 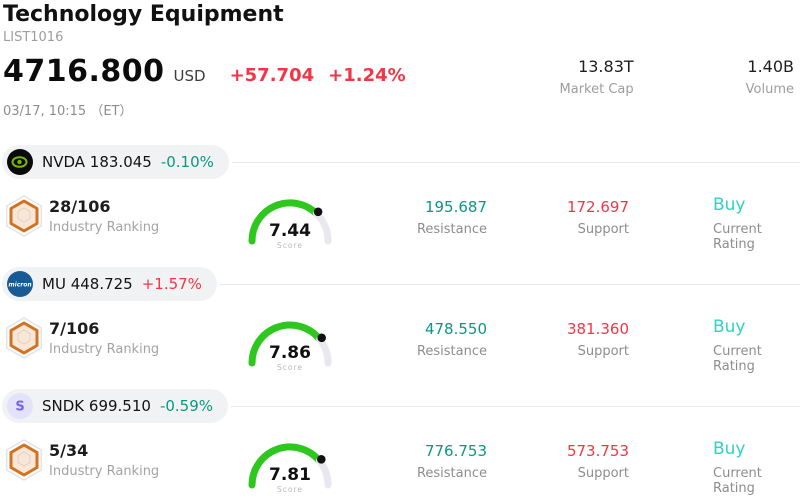 I want to click on resistance-value: 195.687, so click(x=455, y=207).